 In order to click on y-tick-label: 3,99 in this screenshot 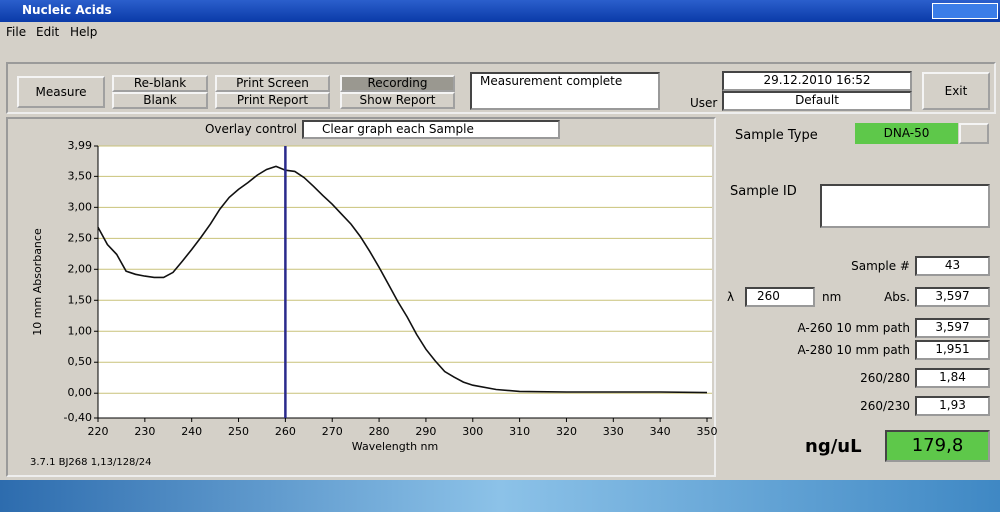, I will do `click(80, 145)`.